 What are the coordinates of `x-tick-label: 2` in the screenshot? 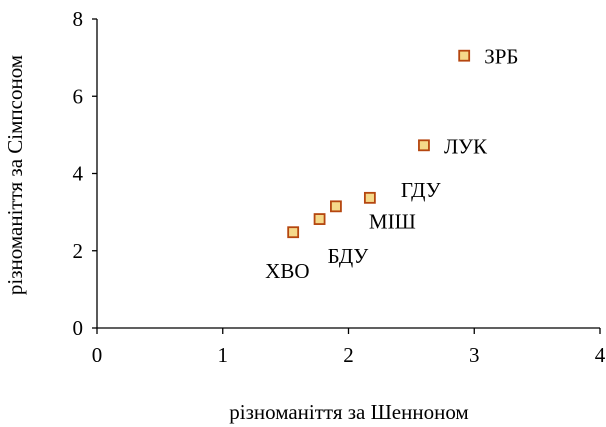 It's located at (348, 355).